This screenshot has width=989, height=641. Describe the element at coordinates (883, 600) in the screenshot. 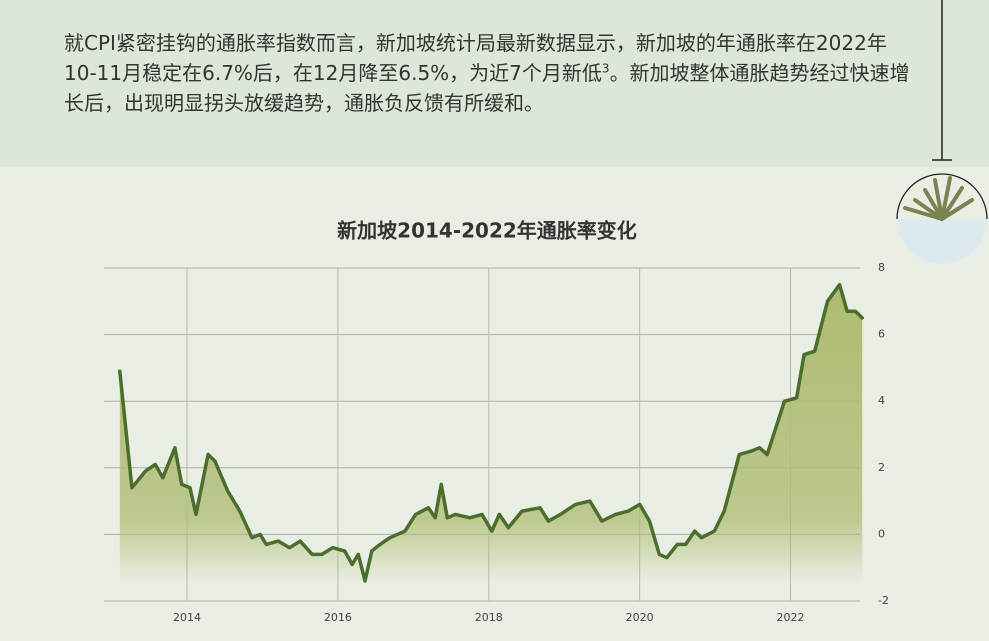

I see `y-tick-label: -2` at that location.